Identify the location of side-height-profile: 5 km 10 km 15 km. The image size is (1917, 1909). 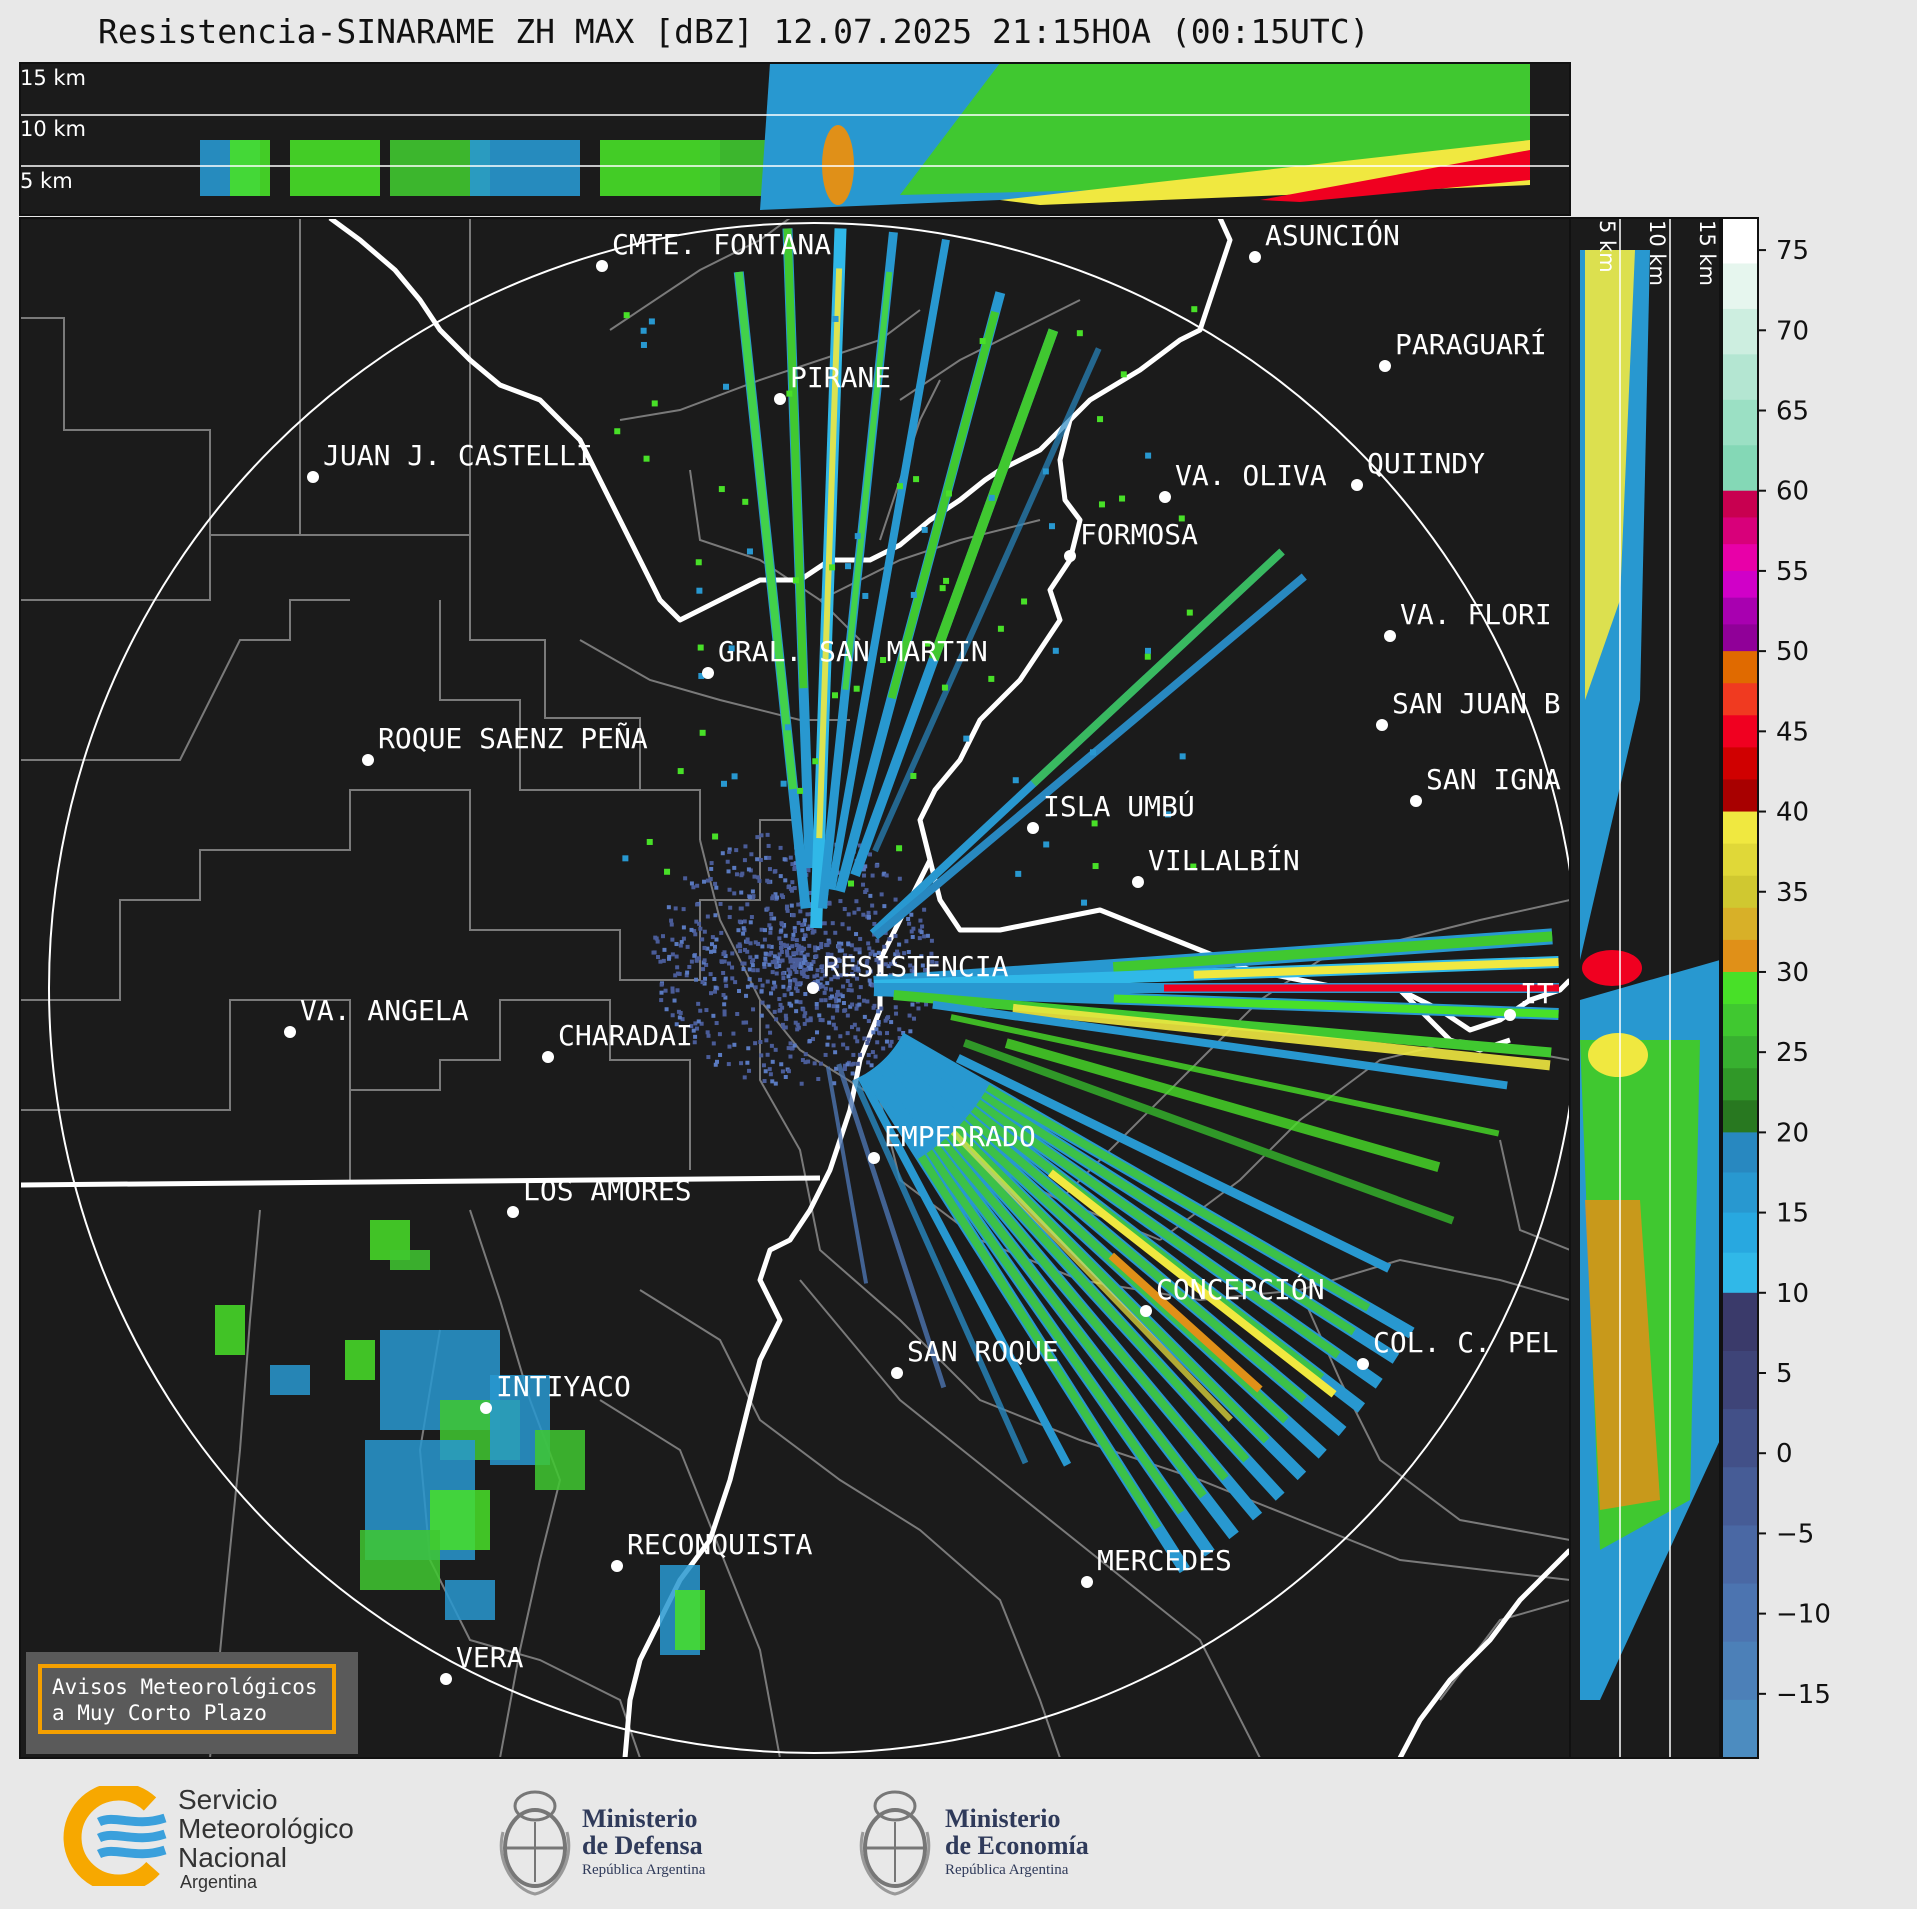
(1645, 988).